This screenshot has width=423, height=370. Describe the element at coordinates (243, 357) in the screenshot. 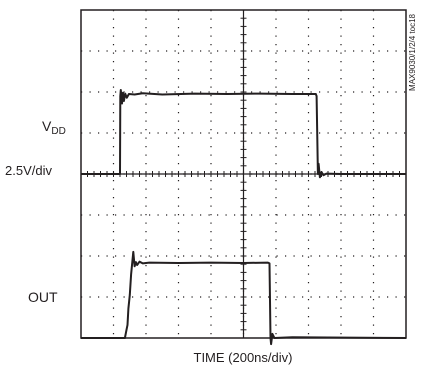

I see `x-axis-label: TIME (200ns/div)` at that location.